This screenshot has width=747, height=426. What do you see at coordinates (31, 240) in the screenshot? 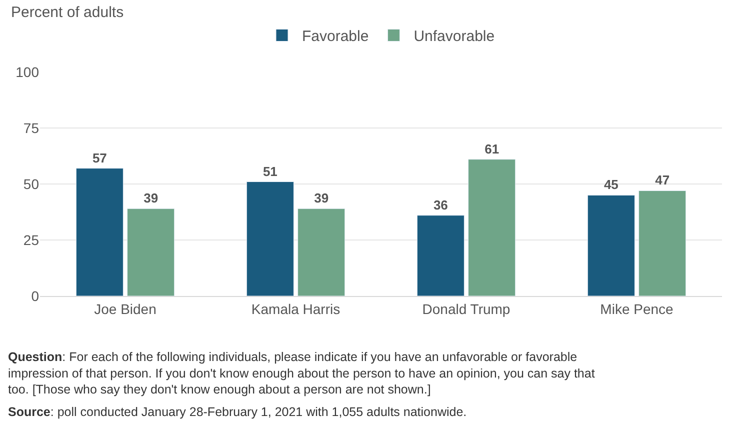
I see `y-tick-label: 25` at bounding box center [31, 240].